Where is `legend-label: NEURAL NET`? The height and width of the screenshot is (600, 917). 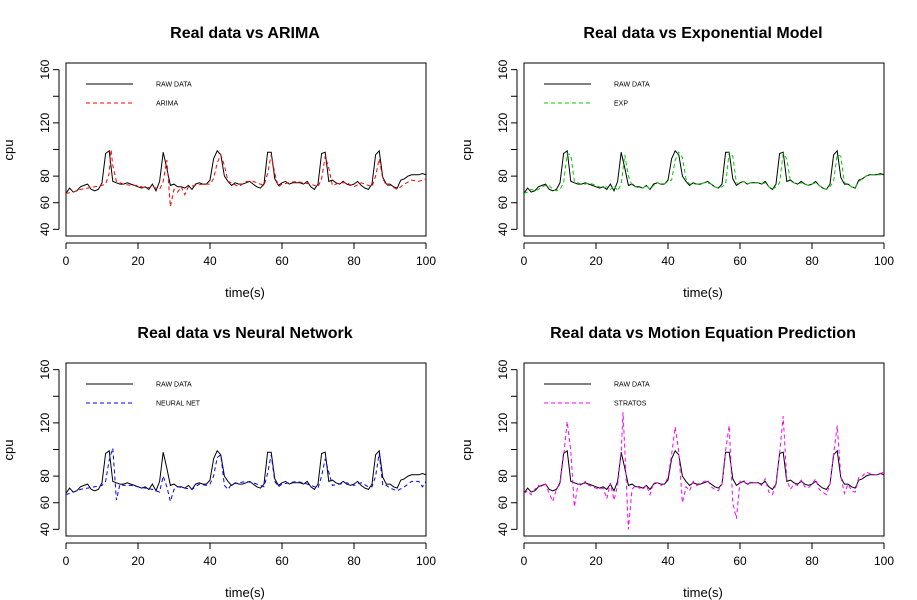 legend-label: NEURAL NET is located at coordinates (178, 404).